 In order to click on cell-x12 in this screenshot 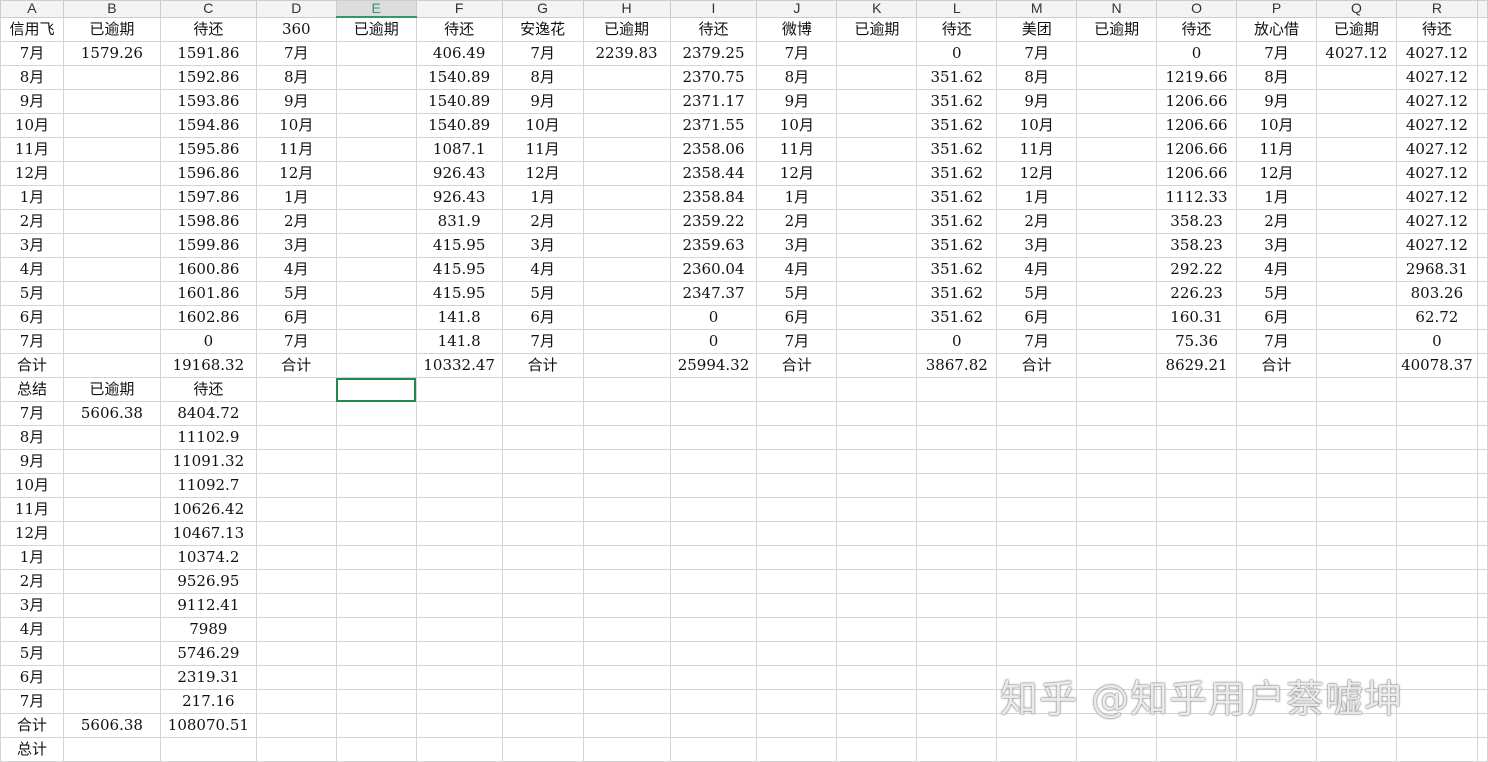, I will do `click(1482, 293)`.